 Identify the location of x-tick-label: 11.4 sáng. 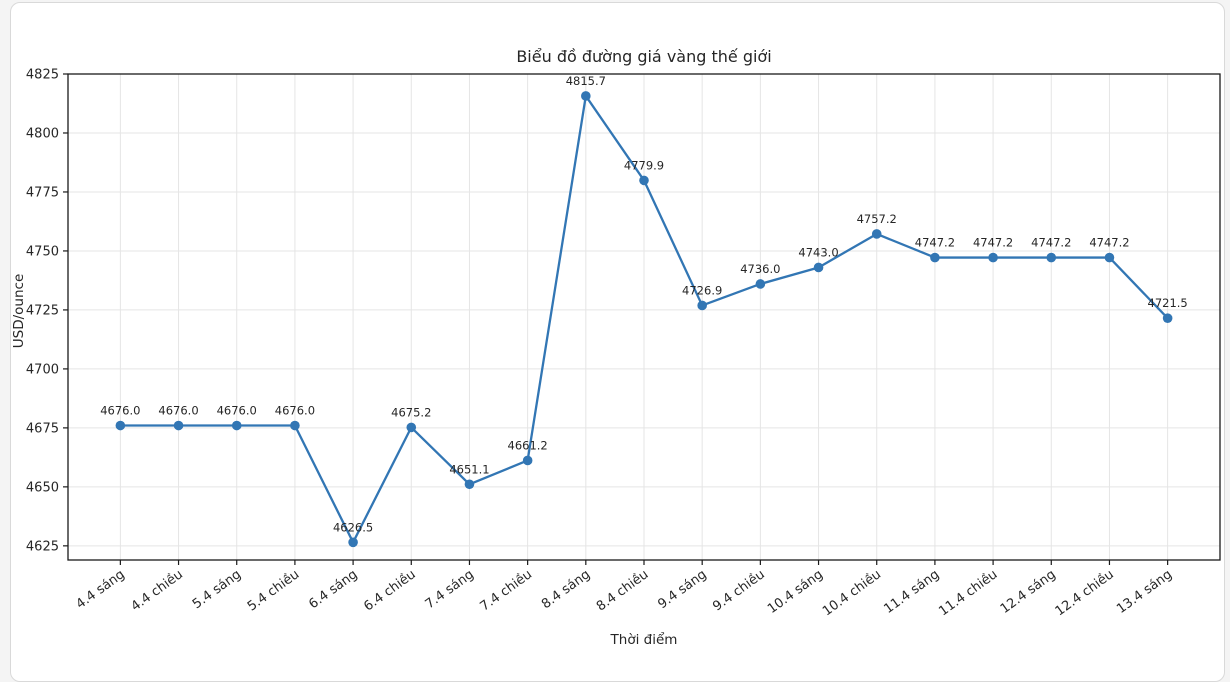
(911, 592).